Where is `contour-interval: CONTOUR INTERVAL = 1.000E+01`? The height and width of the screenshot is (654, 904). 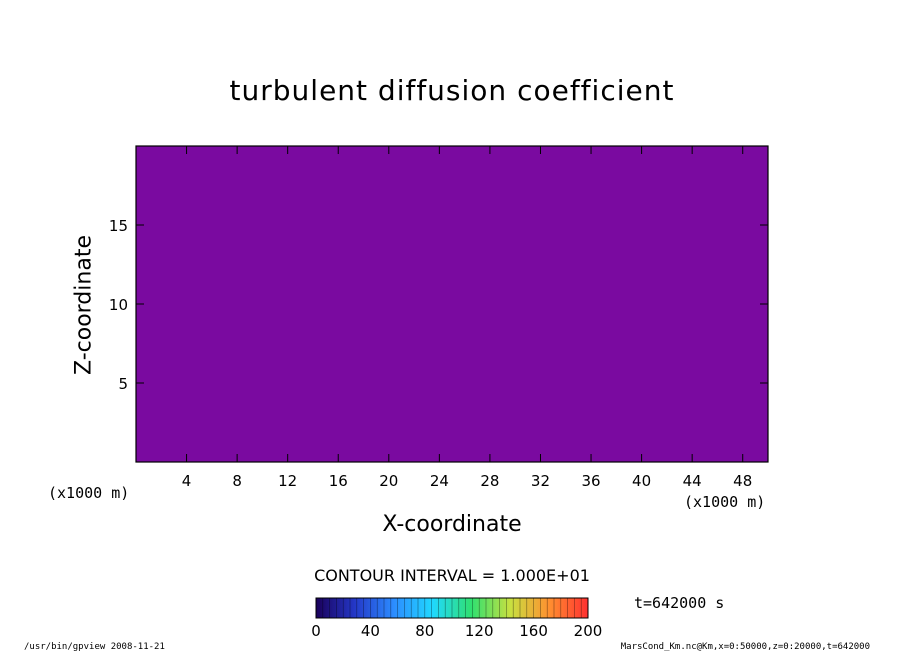
contour-interval: CONTOUR INTERVAL = 1.000E+01 is located at coordinates (452, 575).